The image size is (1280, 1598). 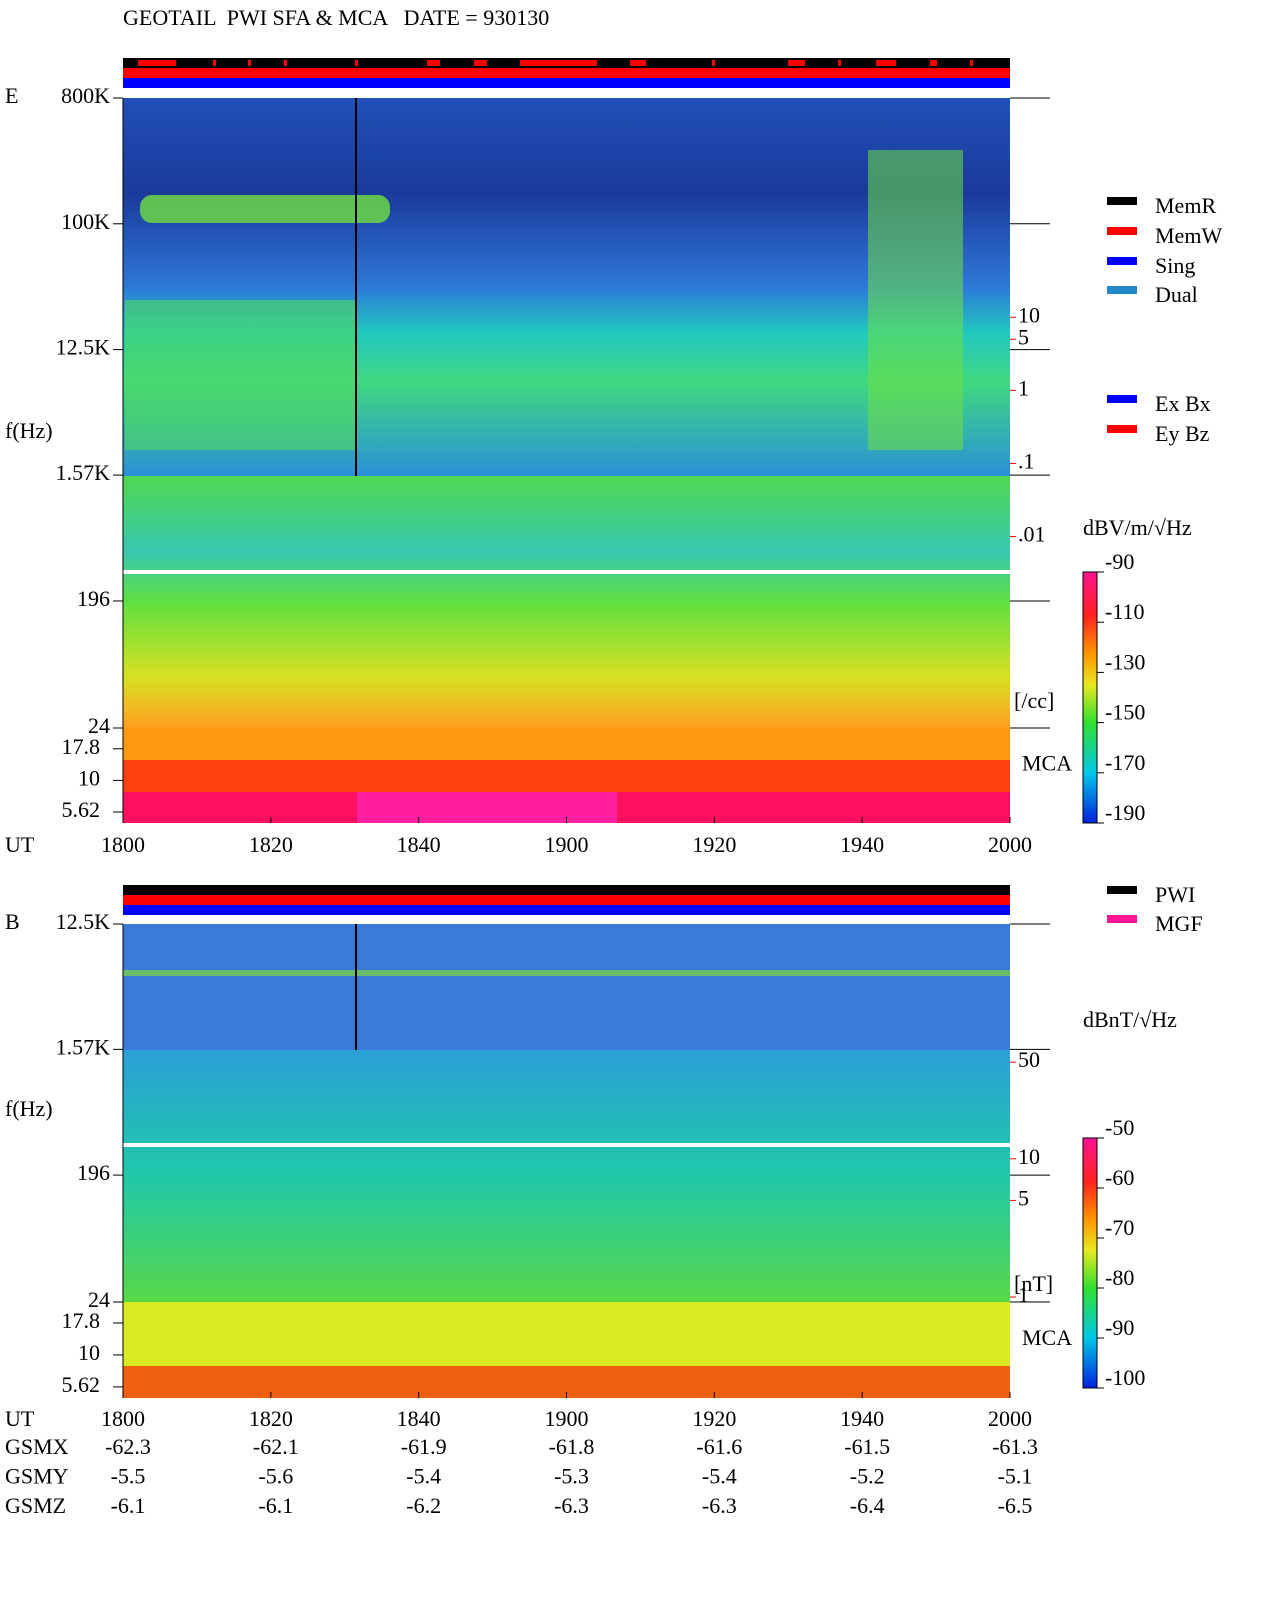 What do you see at coordinates (85, 95) in the screenshot?
I see `y-tick-label: 800K` at bounding box center [85, 95].